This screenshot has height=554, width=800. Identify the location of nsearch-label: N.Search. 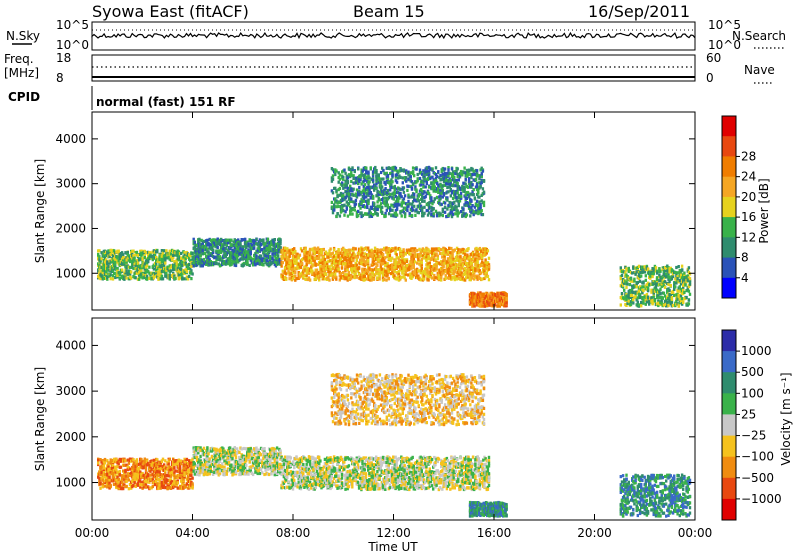
(759, 36).